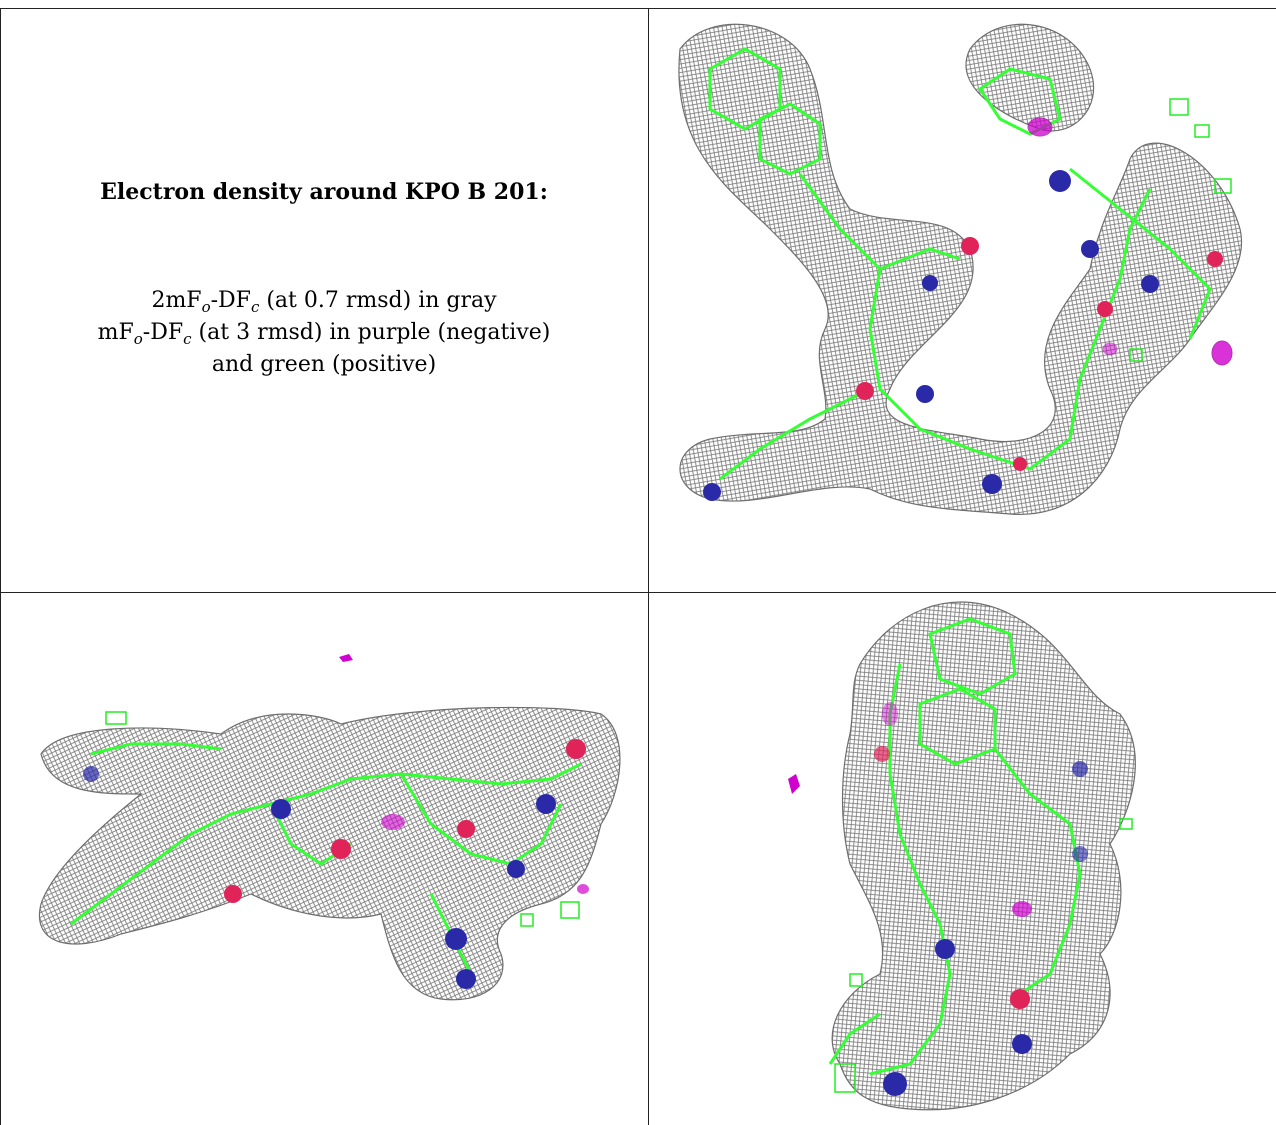 The image size is (1276, 1125). I want to click on rule-middle, so click(638, 592).